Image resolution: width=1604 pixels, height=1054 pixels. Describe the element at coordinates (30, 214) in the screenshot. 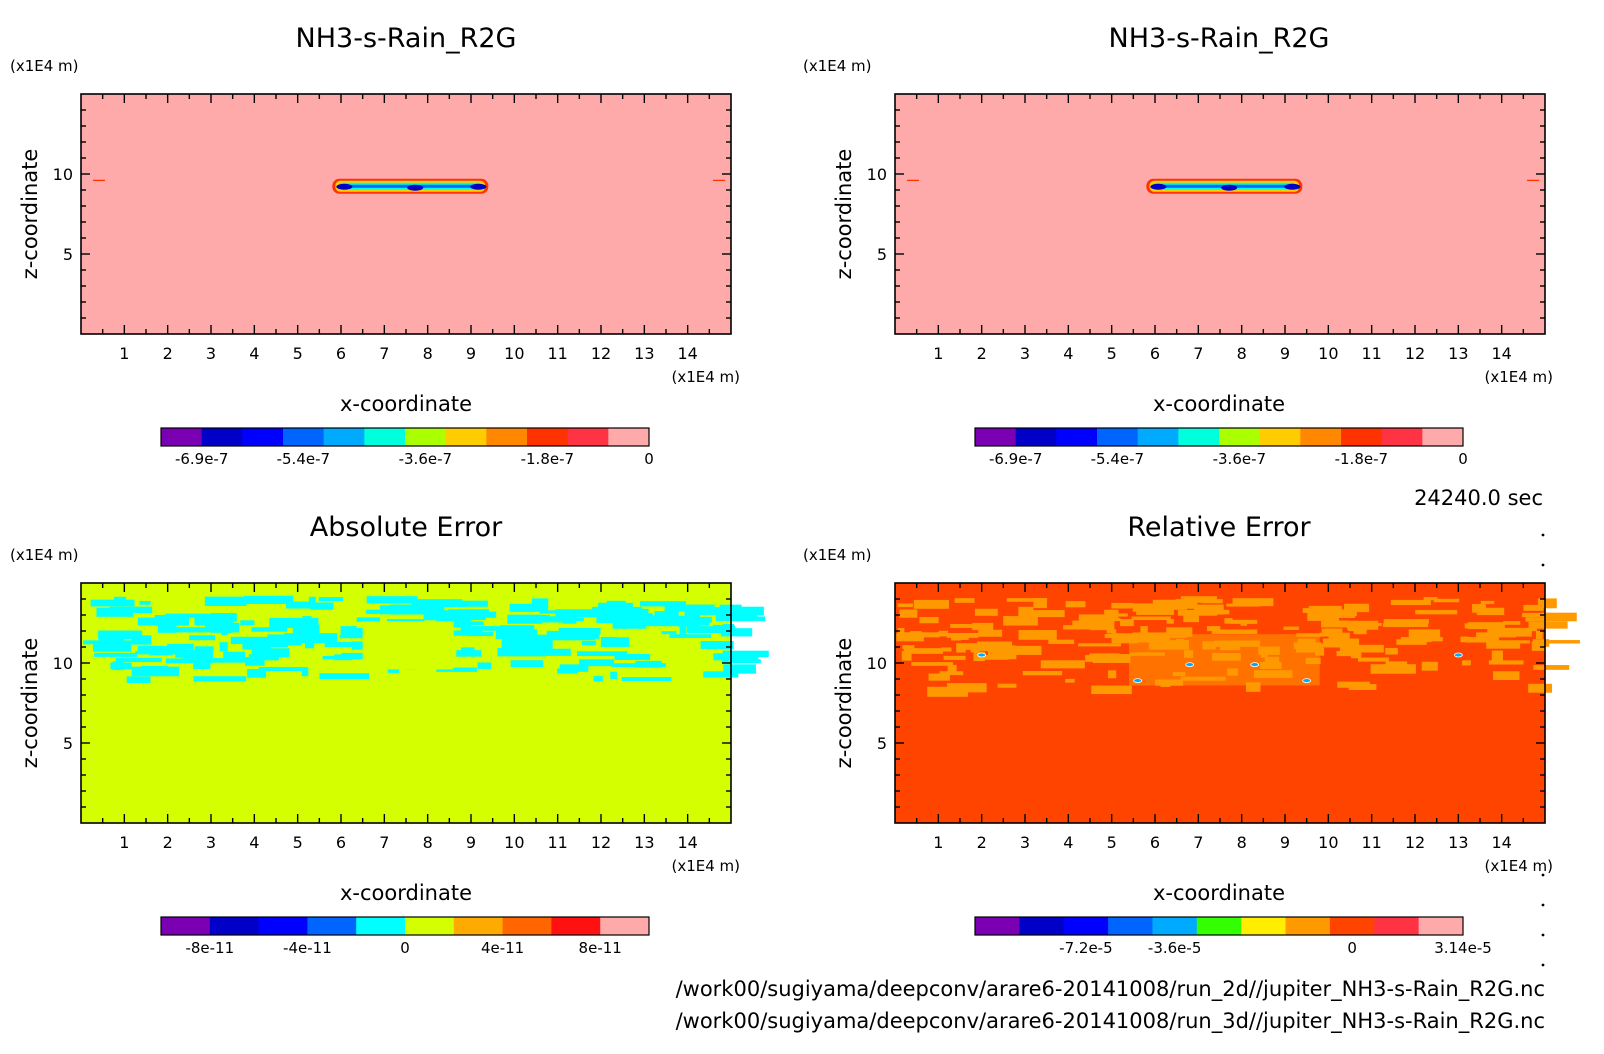

I see `panel-1-y-label: z-coordinate` at that location.